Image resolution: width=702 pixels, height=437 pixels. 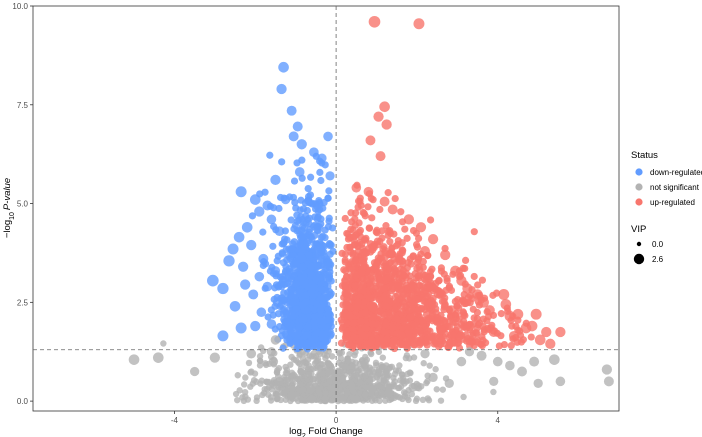 What do you see at coordinates (22, 204) in the screenshot?
I see `y-axis: 0.0 2.5 5.0 7.5 10.0` at bounding box center [22, 204].